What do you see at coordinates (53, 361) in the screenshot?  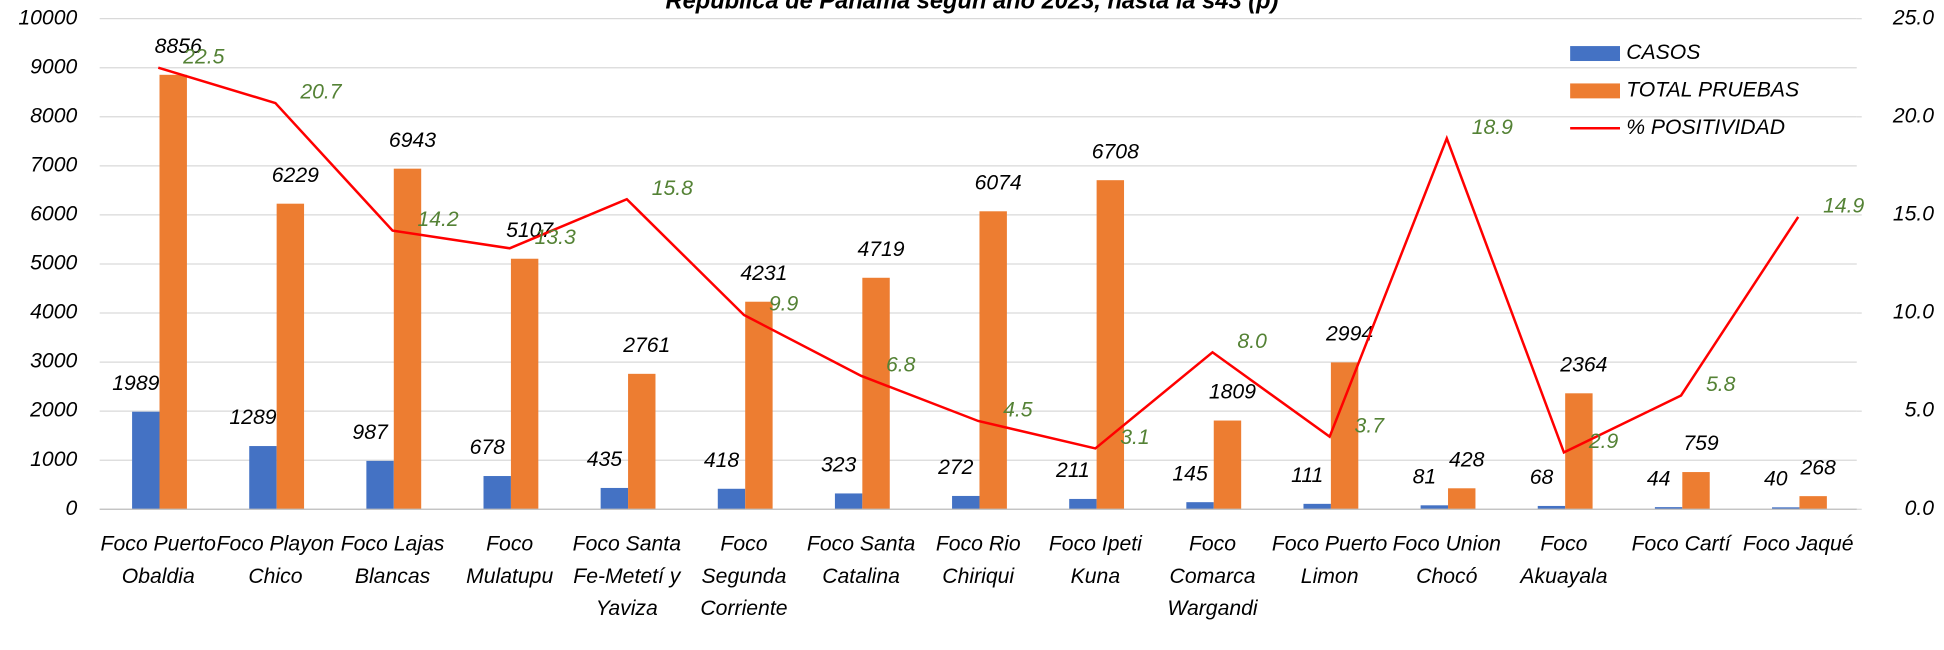 I see `y-tick-label: 3000` at bounding box center [53, 361].